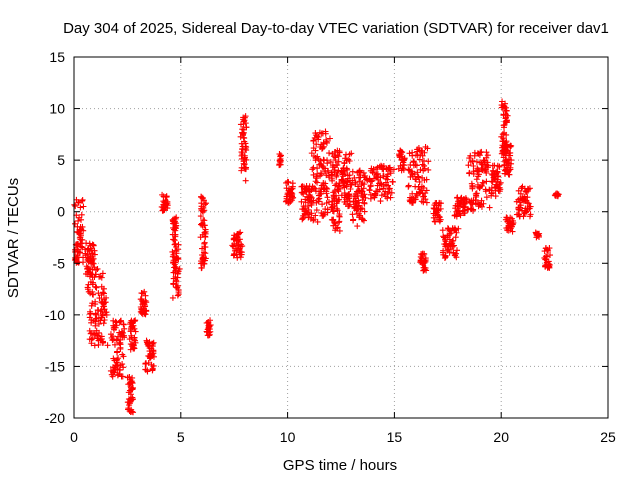 The height and width of the screenshot is (480, 640). What do you see at coordinates (59, 263) in the screenshot?
I see `y-tick-label: -5` at bounding box center [59, 263].